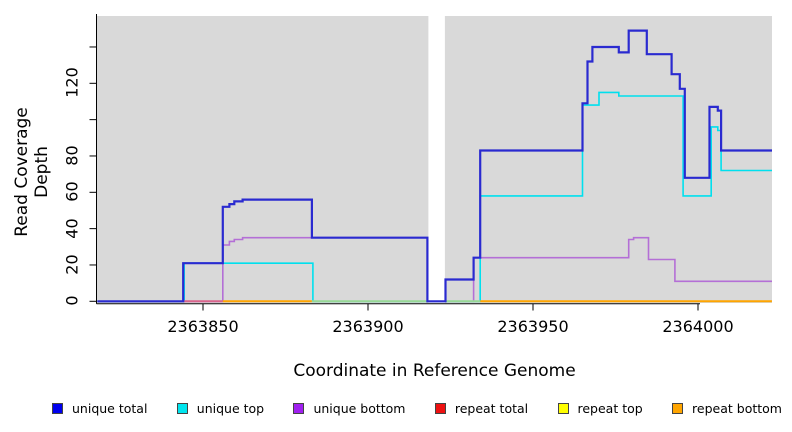  What do you see at coordinates (72, 83) in the screenshot?
I see `y-tick-label: 120` at bounding box center [72, 83].